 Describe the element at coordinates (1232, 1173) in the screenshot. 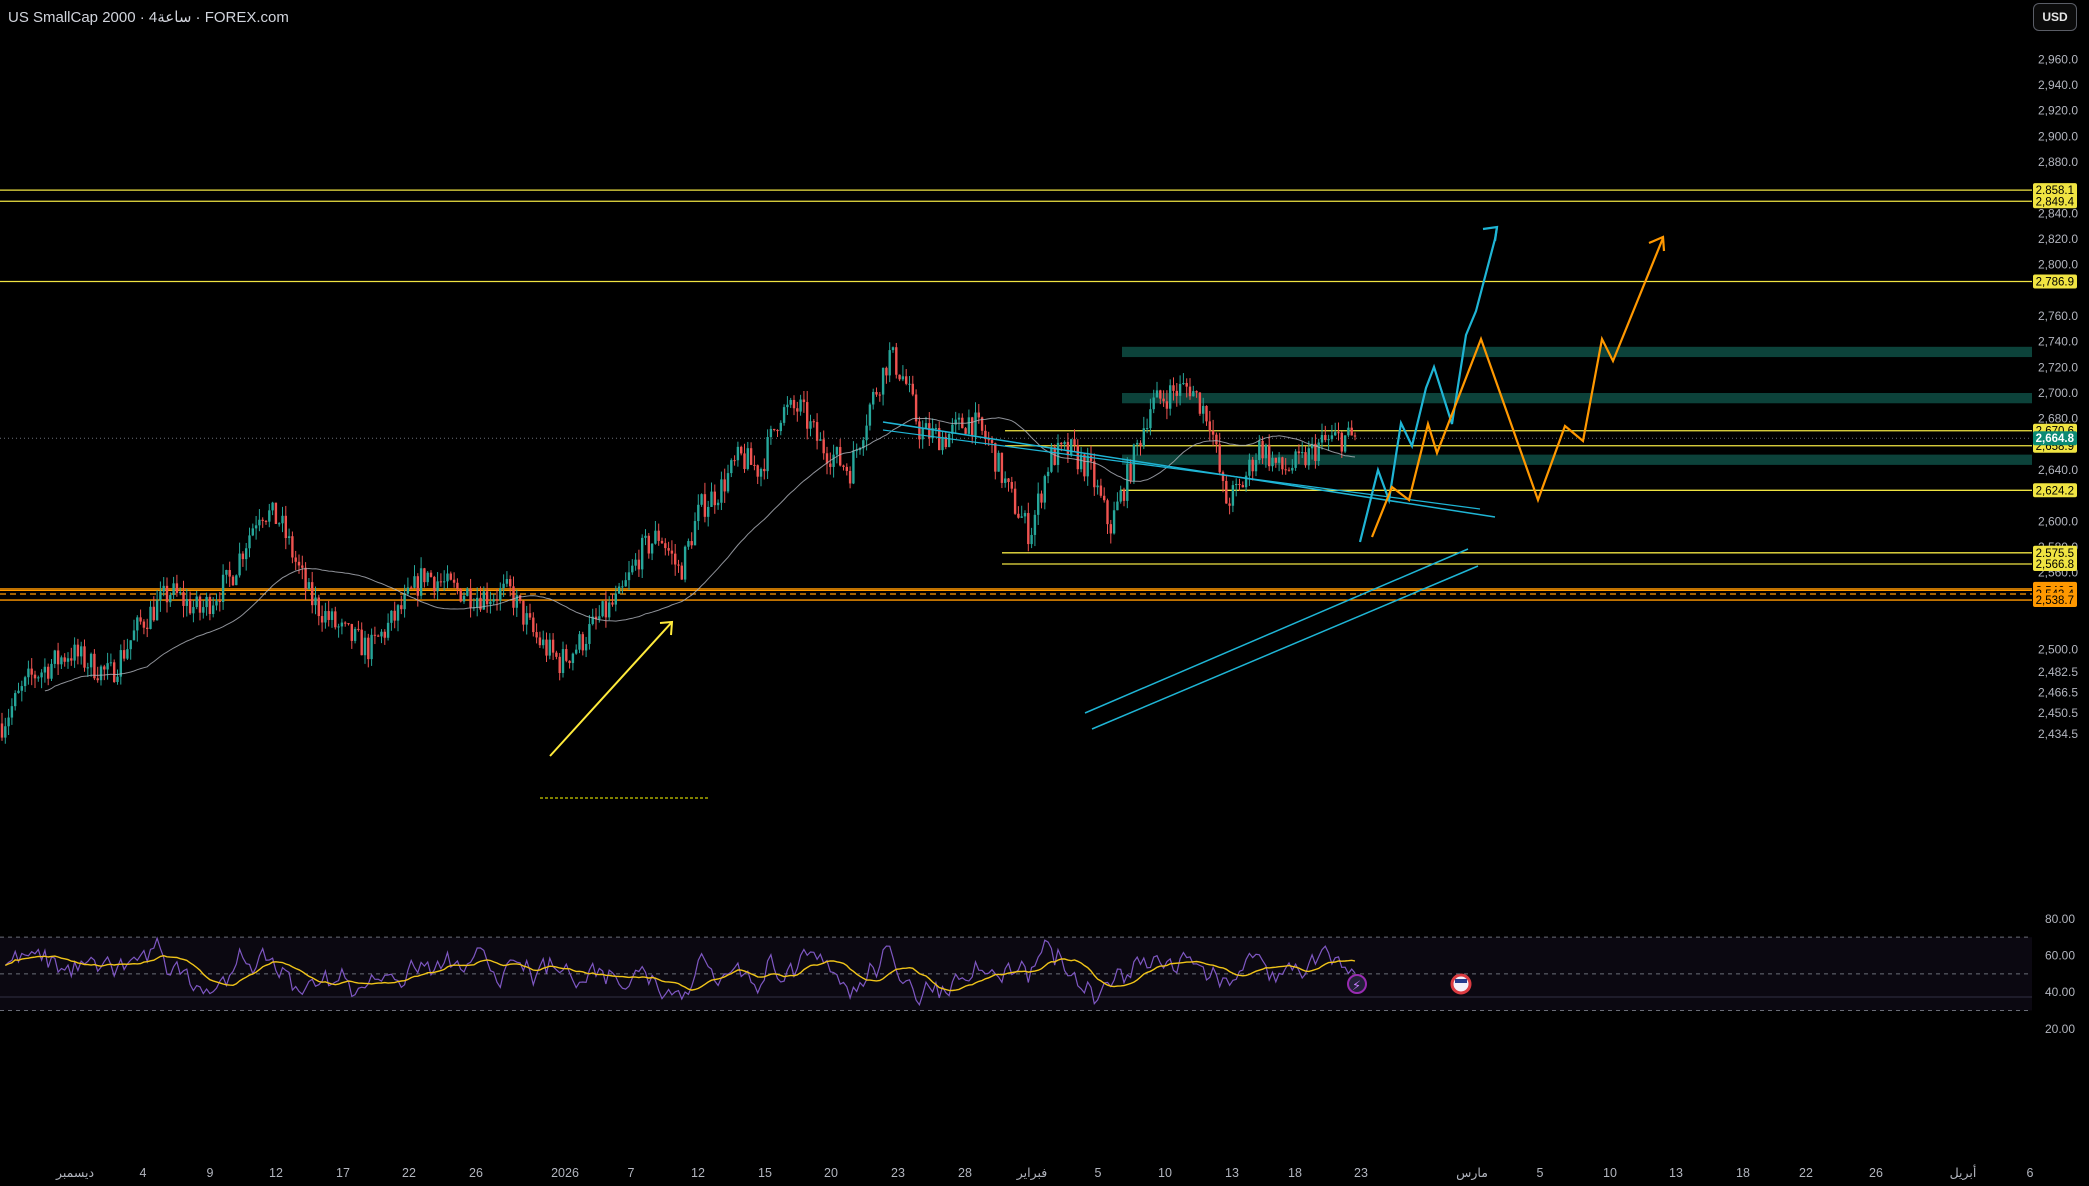

I see `time-axis-label: 13` at that location.